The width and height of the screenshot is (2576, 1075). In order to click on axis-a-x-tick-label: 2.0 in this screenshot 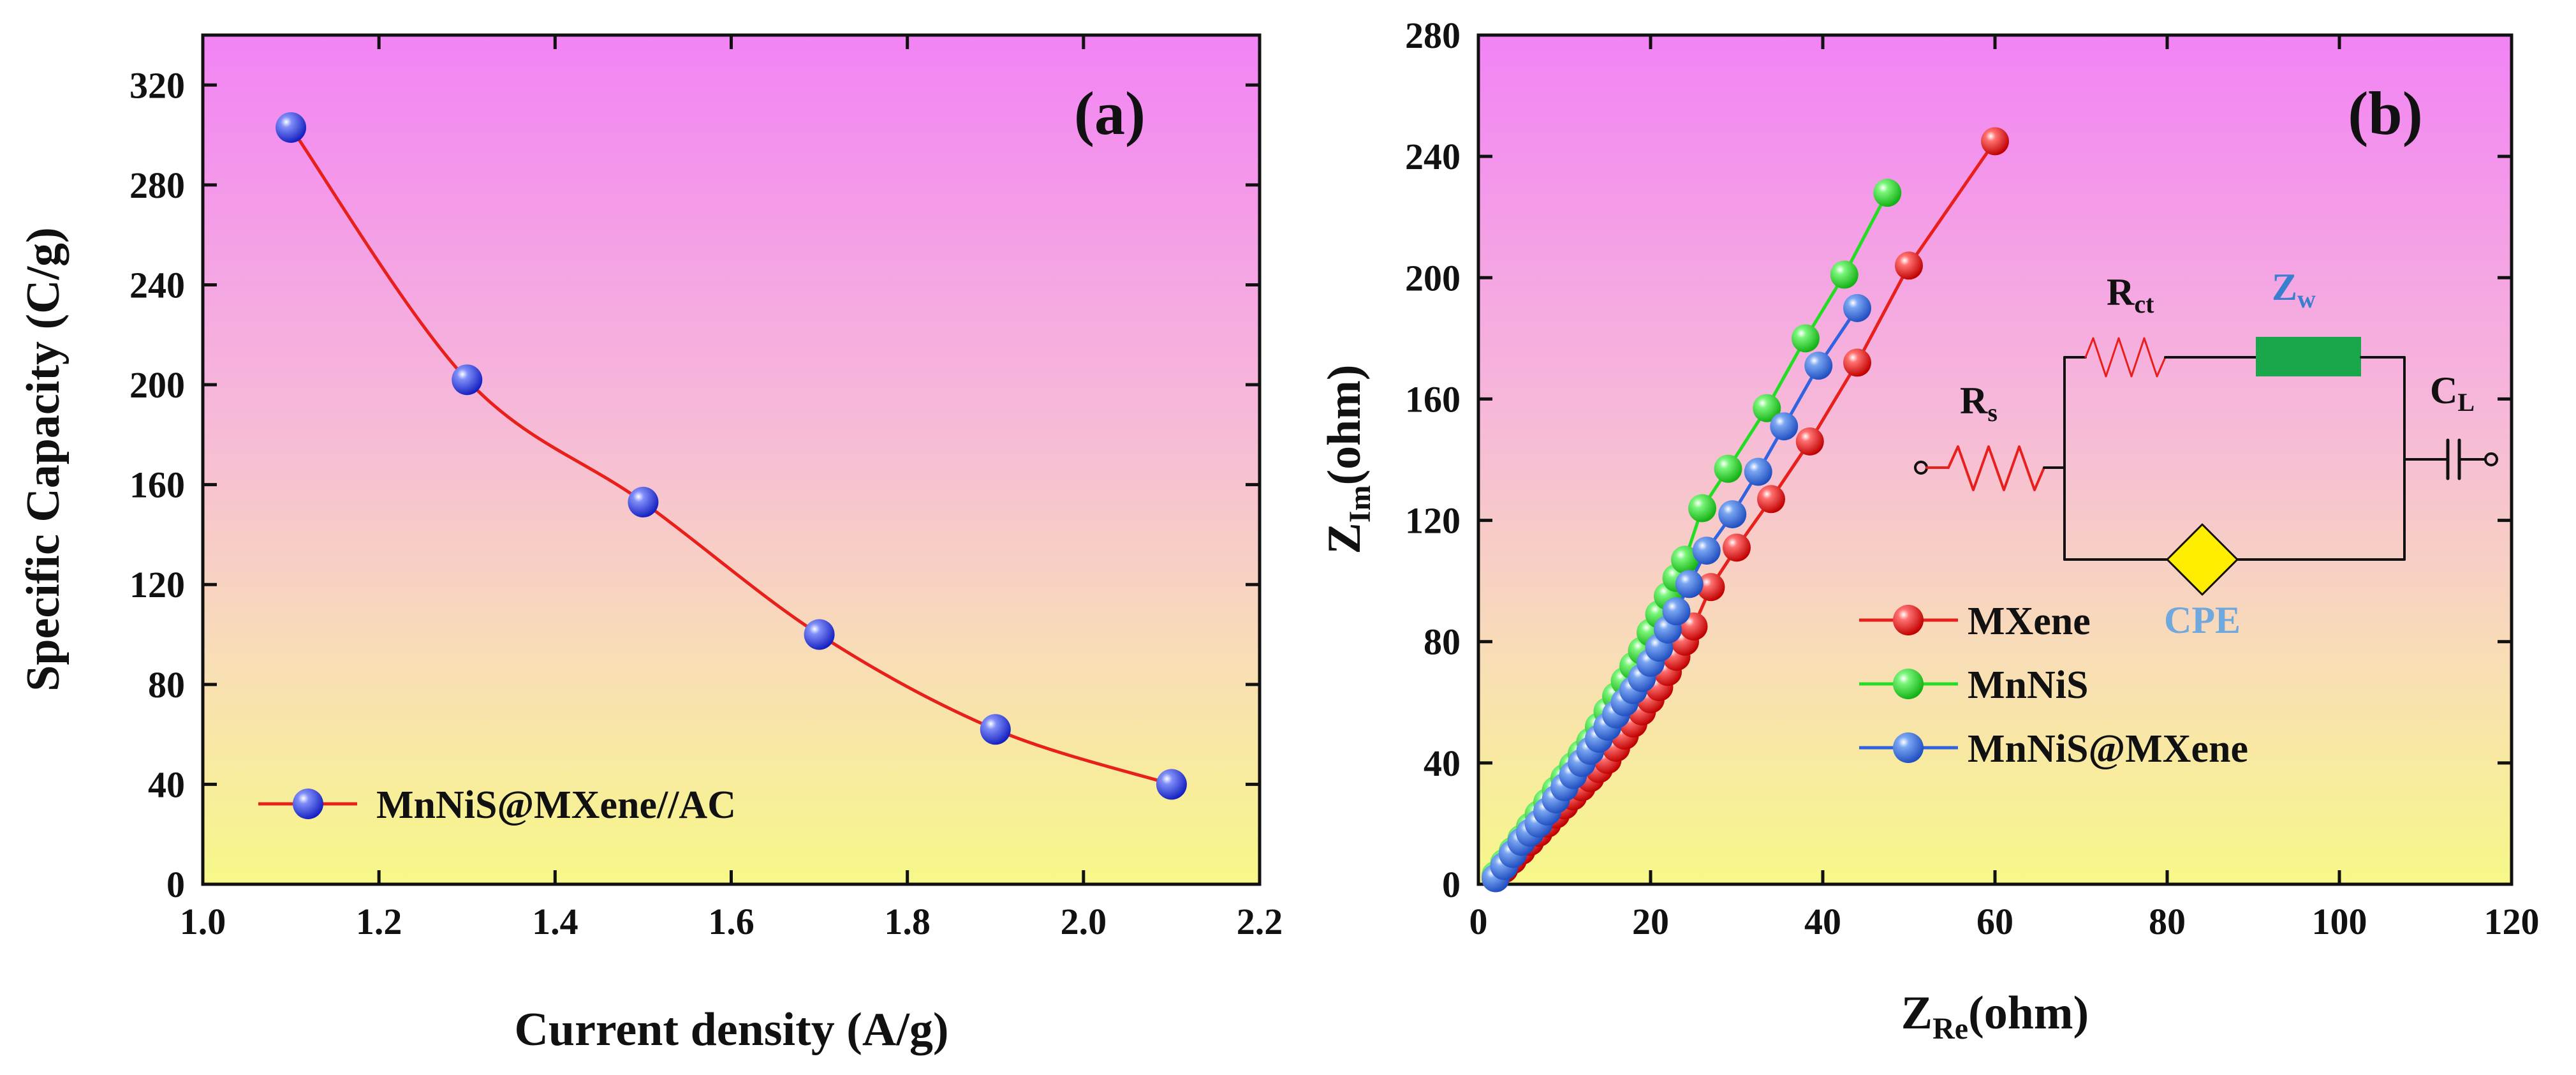, I will do `click(1084, 922)`.